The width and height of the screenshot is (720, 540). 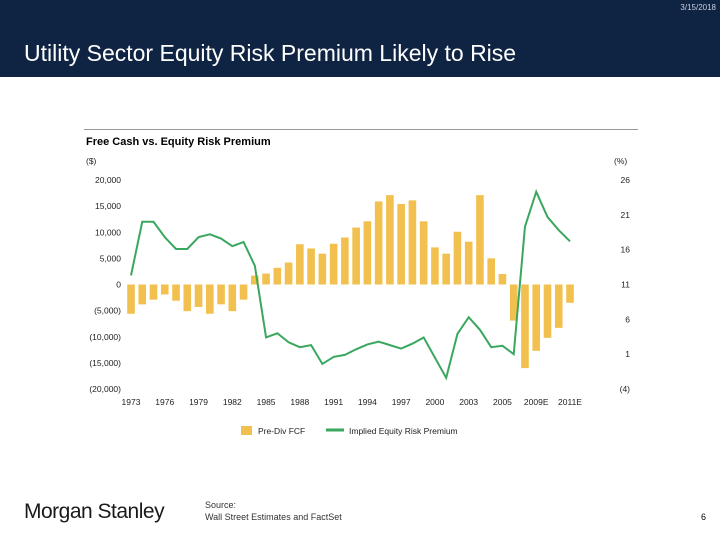 I want to click on right-tick-label: 1, so click(x=627, y=354).